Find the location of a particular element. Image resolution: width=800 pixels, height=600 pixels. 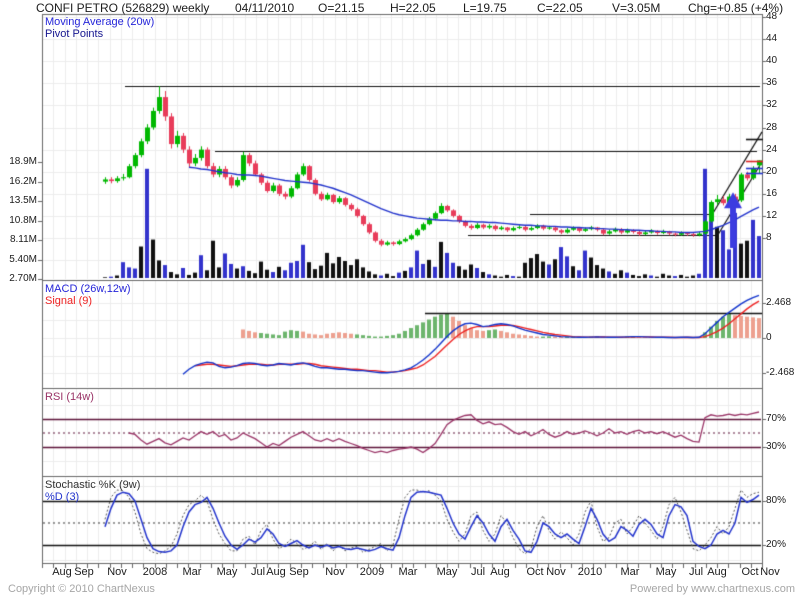

price-axis-tick: 40 is located at coordinates (772, 61).